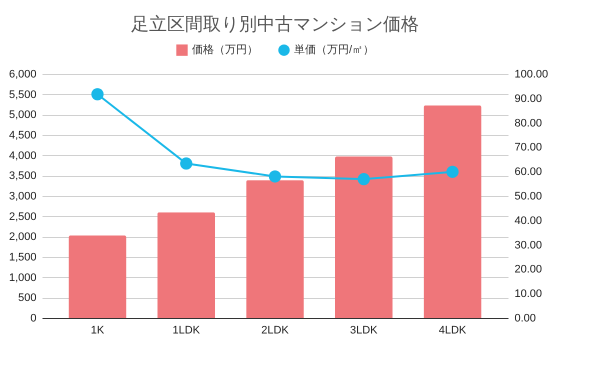 This screenshot has width=600, height=371. I want to click on y-tick-label: 6,000, so click(22, 74).